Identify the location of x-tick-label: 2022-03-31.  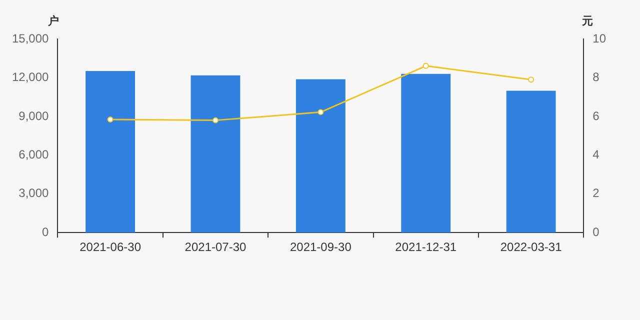
(531, 247).